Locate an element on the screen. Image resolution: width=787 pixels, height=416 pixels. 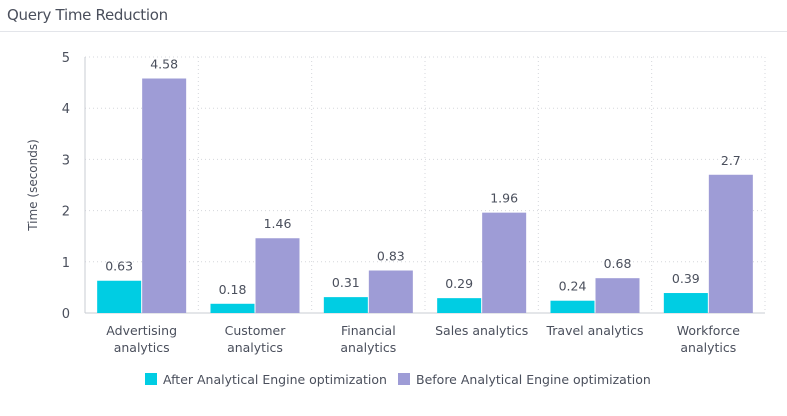
y-tick-label: 1 is located at coordinates (66, 263).